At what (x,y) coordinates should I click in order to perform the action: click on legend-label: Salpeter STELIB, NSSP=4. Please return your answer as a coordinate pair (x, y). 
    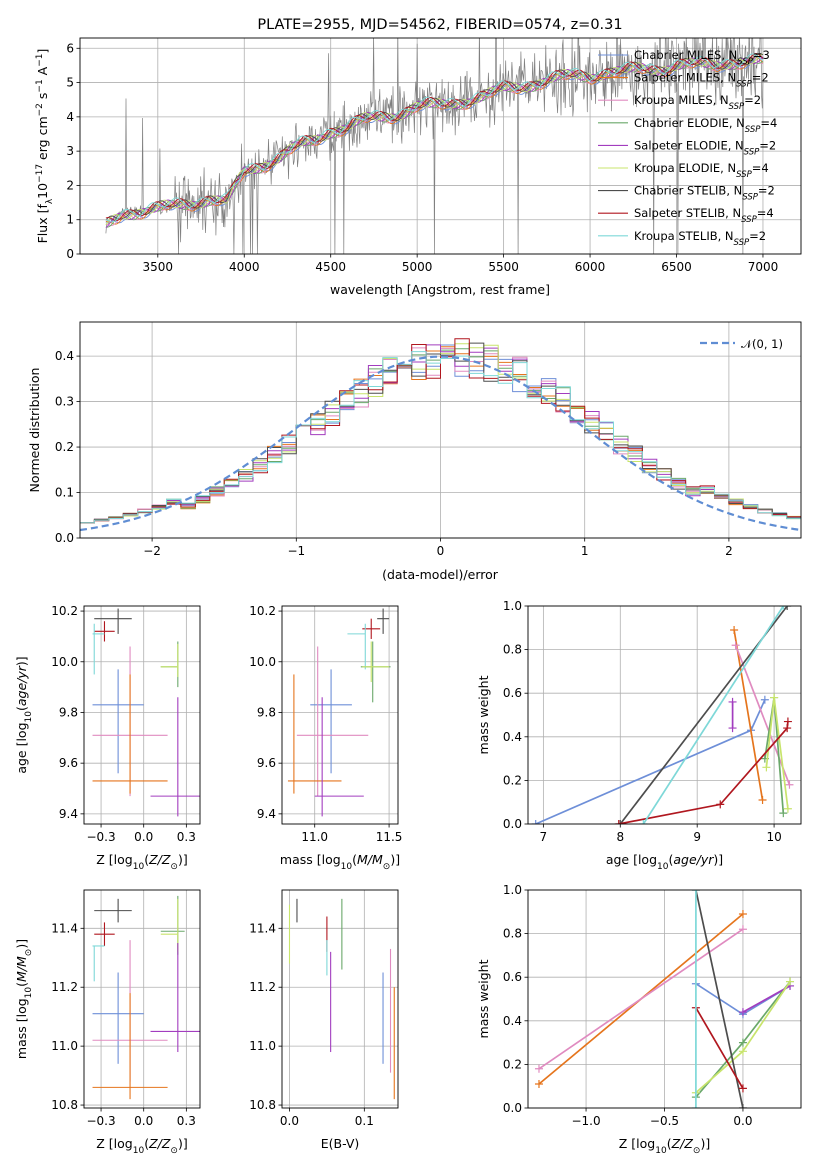
    Looking at the image, I should click on (704, 215).